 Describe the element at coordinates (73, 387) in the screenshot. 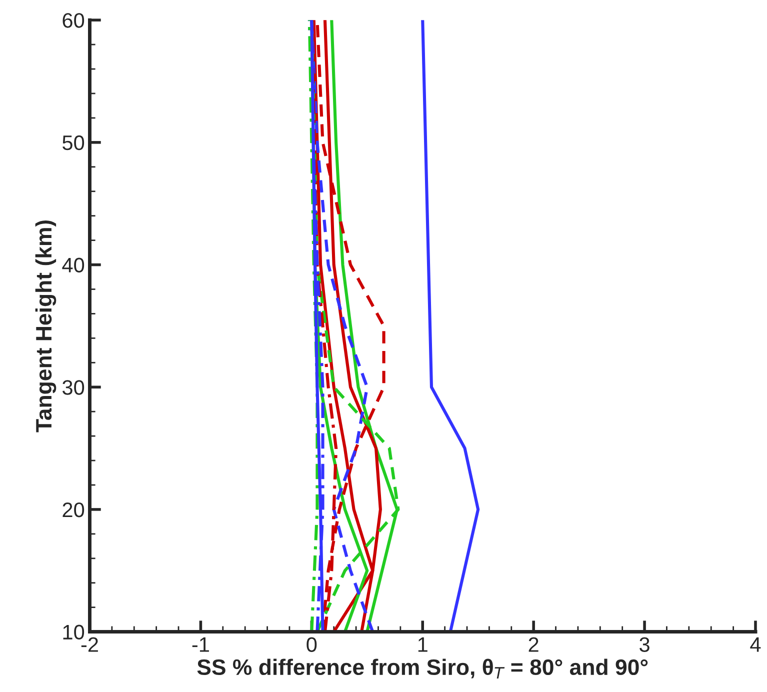

I see `y-tick-label: 30` at that location.